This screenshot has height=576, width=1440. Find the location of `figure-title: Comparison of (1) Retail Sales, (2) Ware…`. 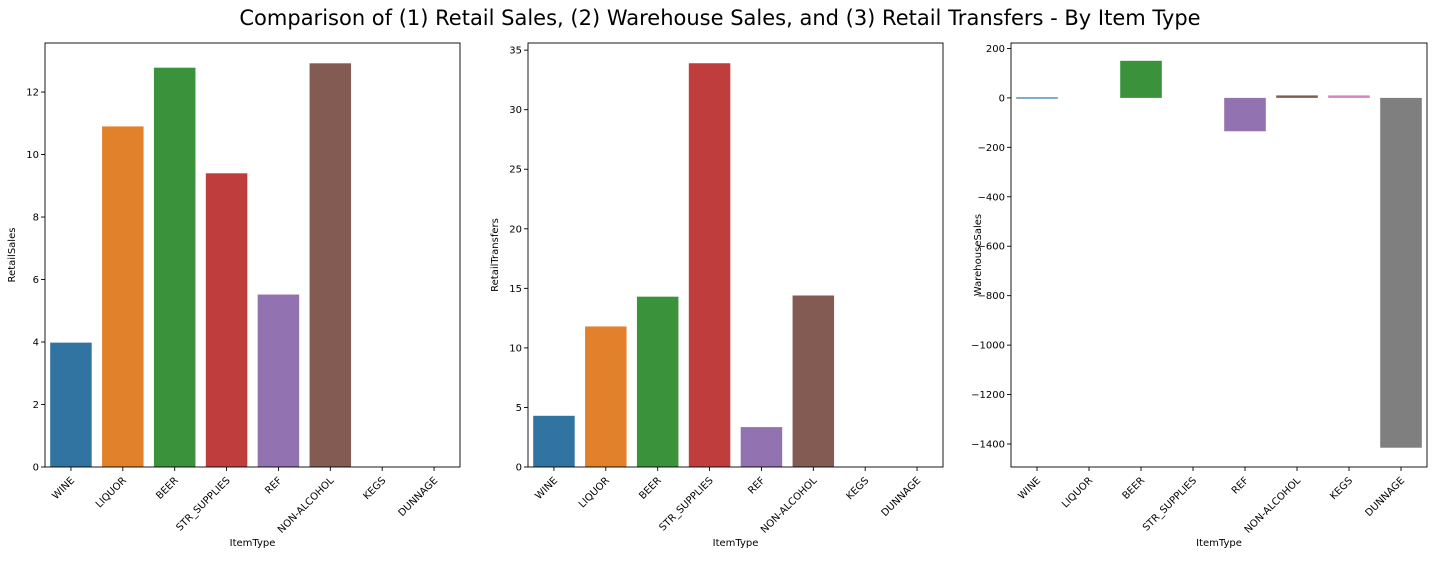

figure-title: Comparison of (1) Retail Sales, (2) Ware… is located at coordinates (720, 18).